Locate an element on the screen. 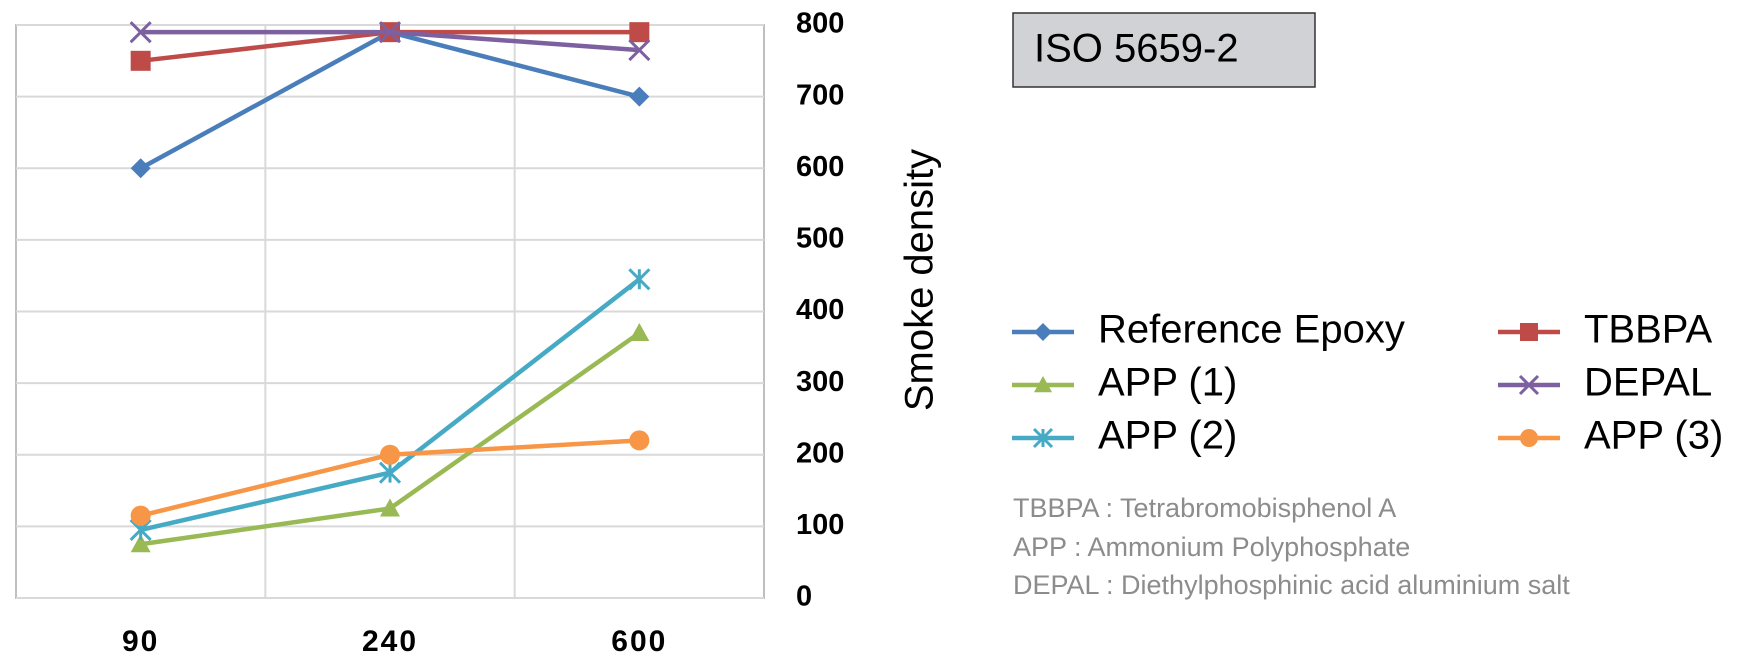 Image resolution: width=1750 pixels, height=657 pixels. y-tick-label: 0 is located at coordinates (804, 597).